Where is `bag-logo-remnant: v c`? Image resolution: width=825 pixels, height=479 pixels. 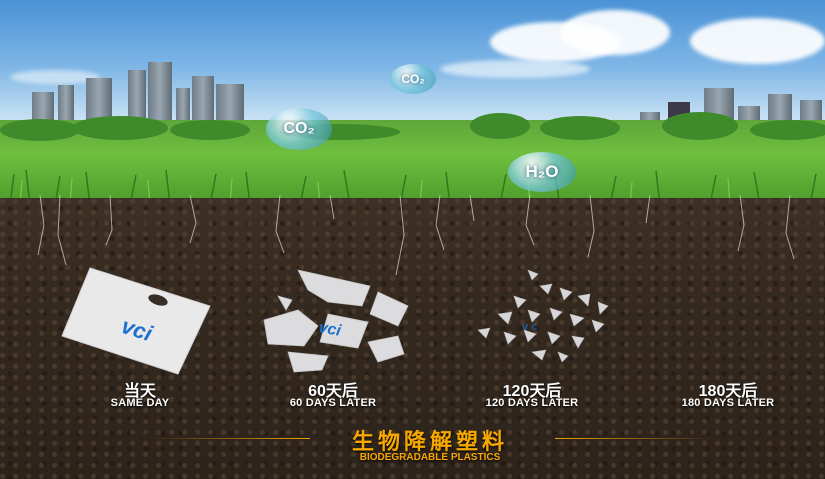 bag-logo-remnant: v c is located at coordinates (529, 327).